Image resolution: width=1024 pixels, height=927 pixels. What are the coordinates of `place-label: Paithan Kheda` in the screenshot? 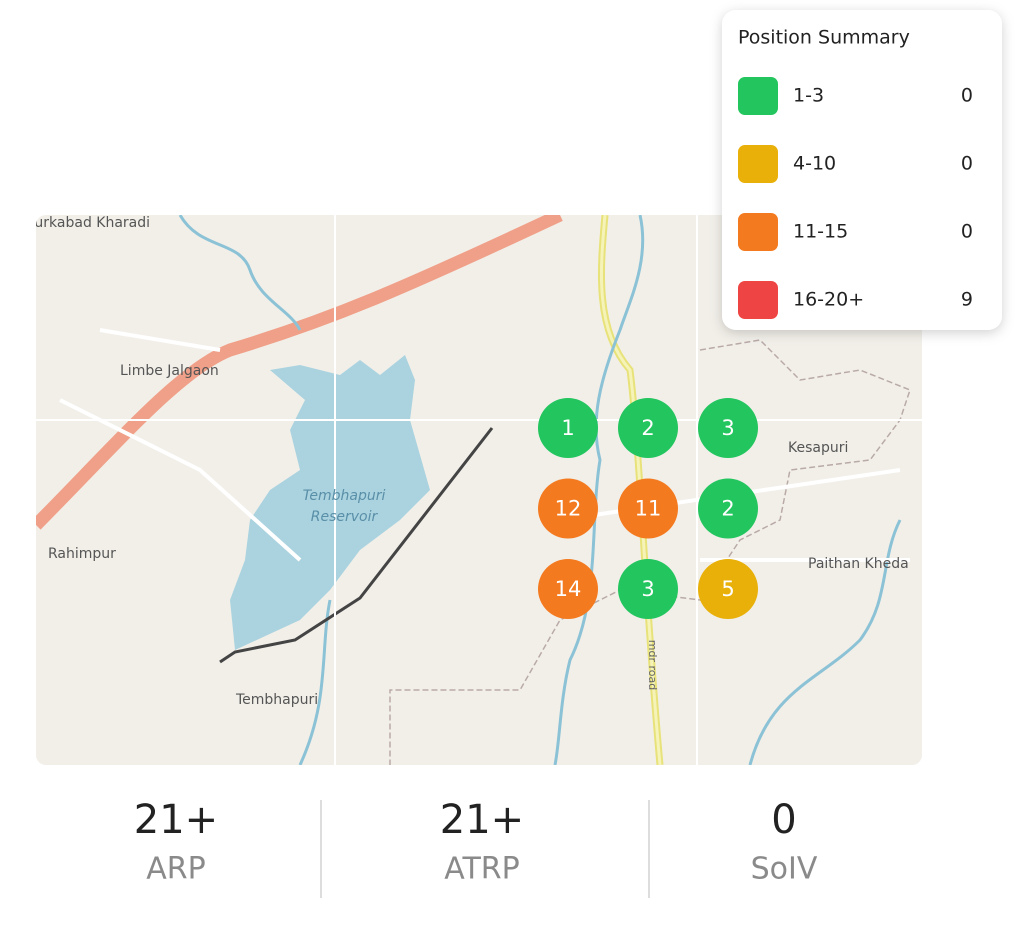 It's located at (858, 564).